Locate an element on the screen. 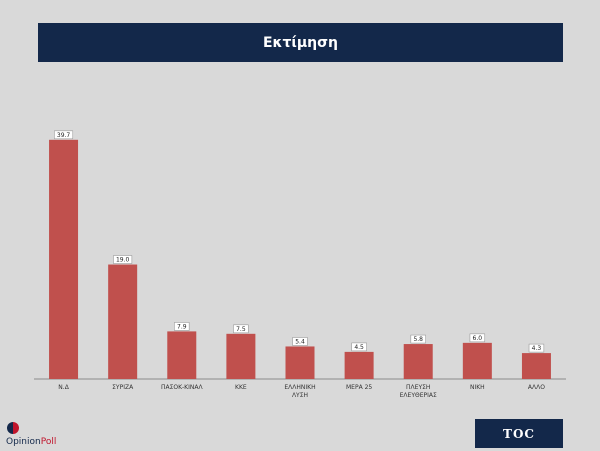 The image size is (600, 451). data-label: 39.7 is located at coordinates (64, 135).